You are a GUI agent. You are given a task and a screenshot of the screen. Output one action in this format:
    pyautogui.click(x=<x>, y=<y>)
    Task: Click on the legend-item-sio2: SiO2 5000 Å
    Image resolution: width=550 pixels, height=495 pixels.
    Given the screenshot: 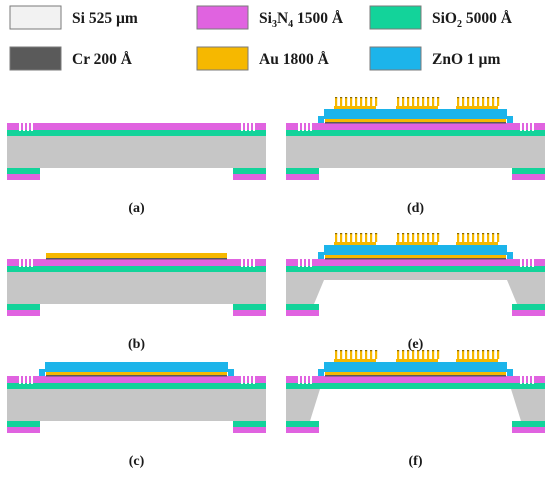 What is the action you would take?
    pyautogui.click(x=441, y=17)
    